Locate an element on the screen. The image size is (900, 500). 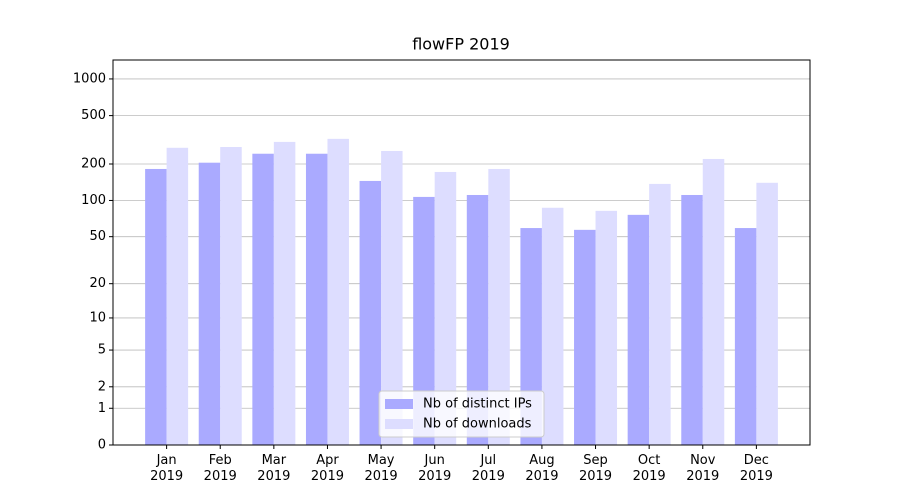
y-tick-label: 200 is located at coordinates (93, 164).